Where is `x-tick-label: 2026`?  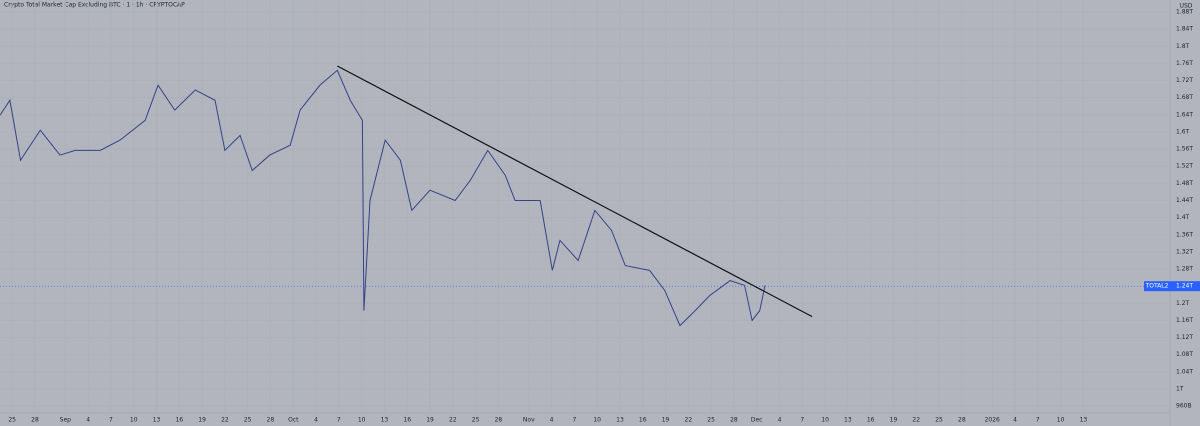 x-tick-label: 2026 is located at coordinates (992, 420).